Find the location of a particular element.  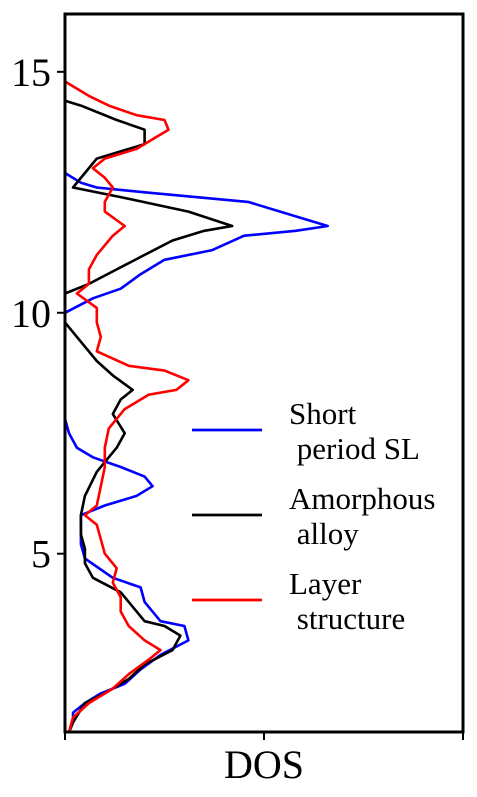

legend-label-0: Short period SL is located at coordinates (354, 431).